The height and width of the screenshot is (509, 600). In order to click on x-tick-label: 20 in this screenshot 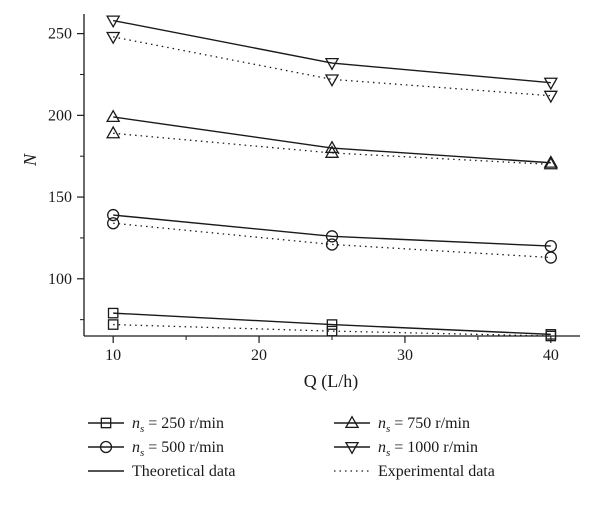, I will do `click(259, 355)`.